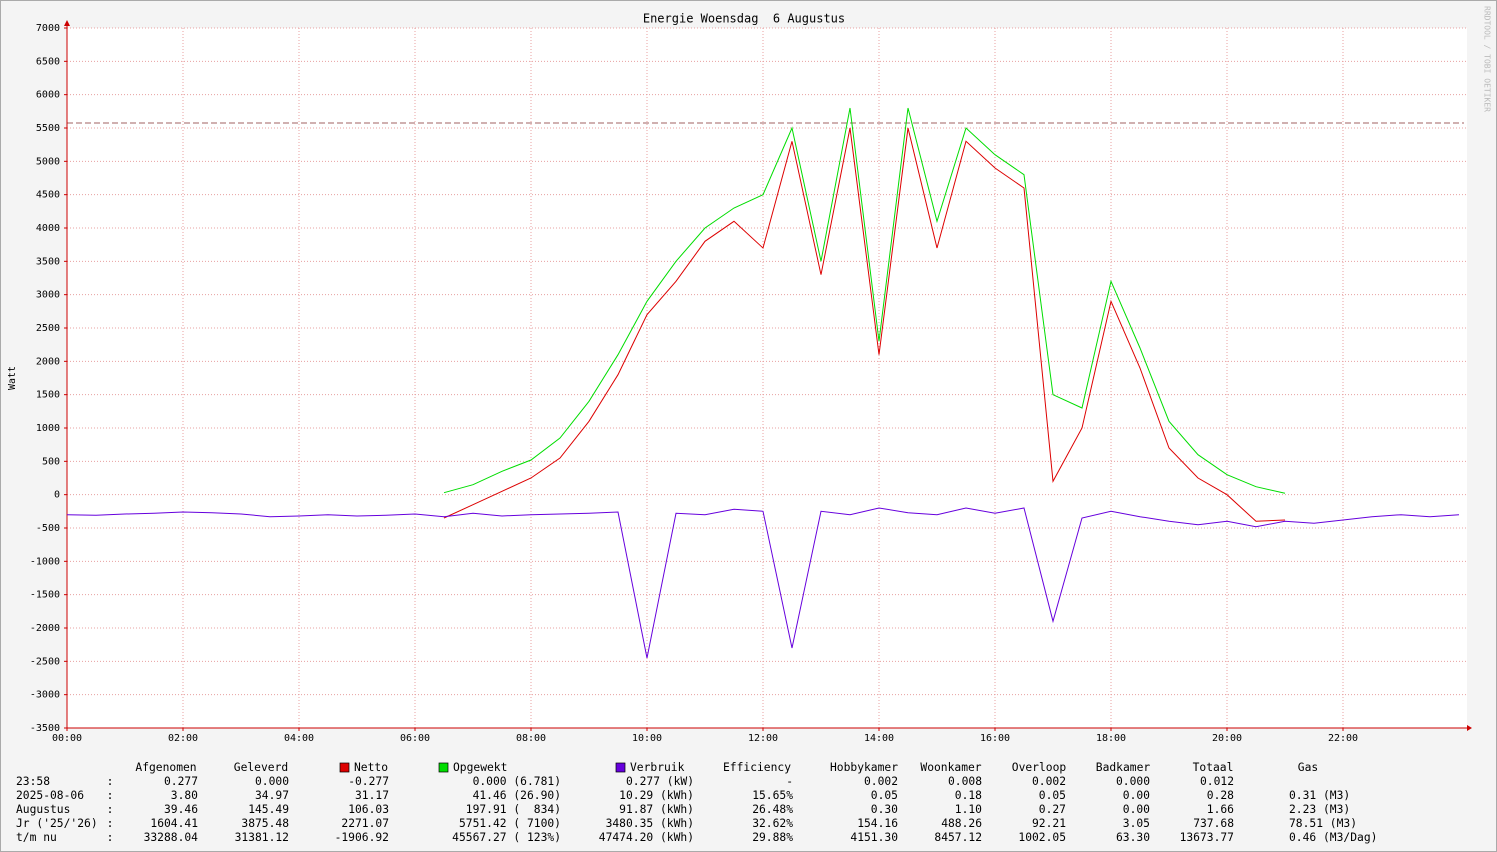 This screenshot has height=852, width=1497. What do you see at coordinates (45, 728) in the screenshot?
I see `y-tick-label: -3500` at bounding box center [45, 728].